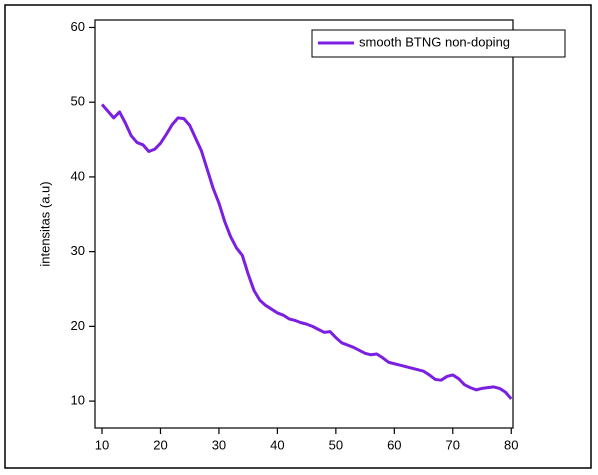  What do you see at coordinates (453, 444) in the screenshot?
I see `x-tick-label: 70` at bounding box center [453, 444].